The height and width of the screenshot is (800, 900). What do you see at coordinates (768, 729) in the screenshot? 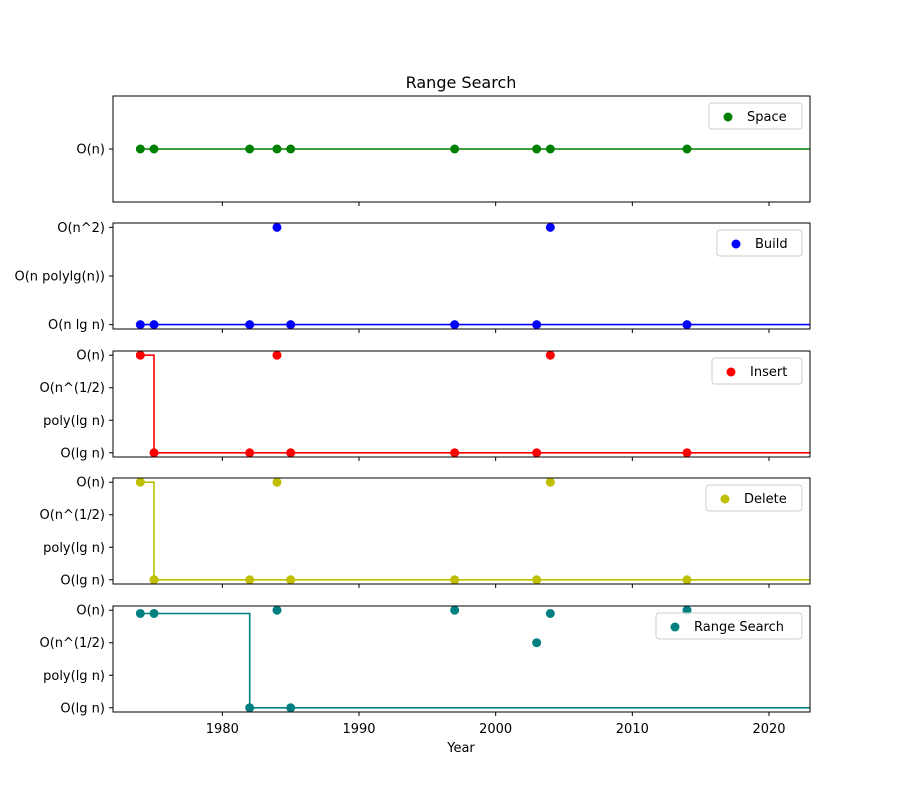
I see `x-tick-label: 2020` at bounding box center [768, 729].